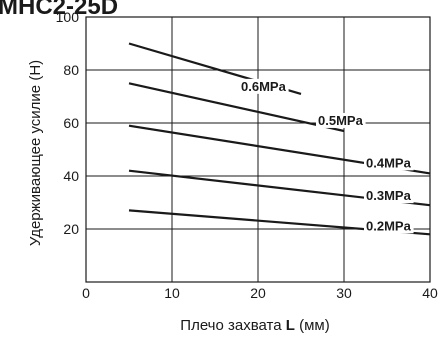  Describe the element at coordinates (68, 17) in the screenshot. I see `y-tick-label: 100` at that location.